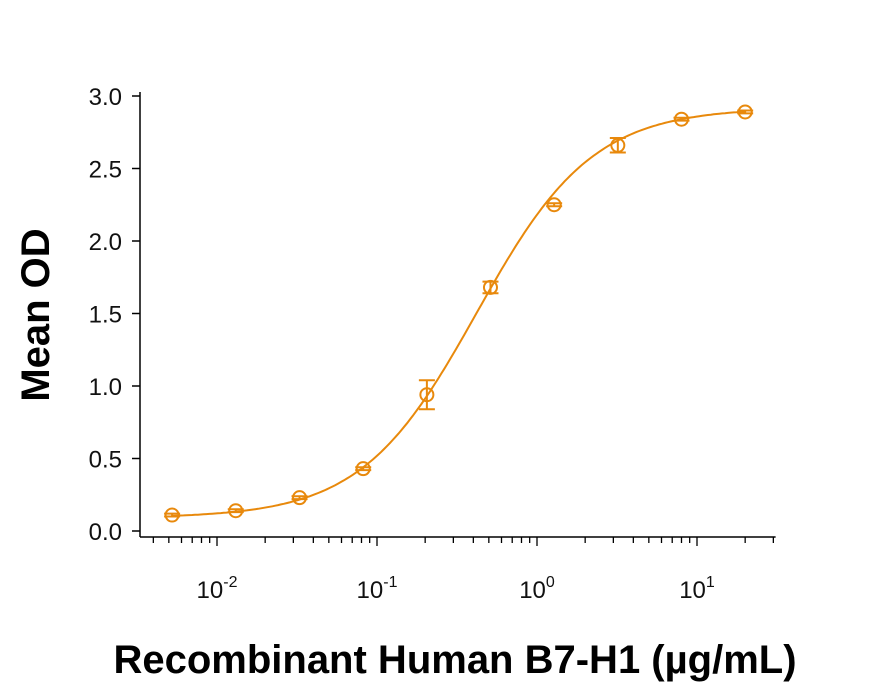 The height and width of the screenshot is (690, 886). I want to click on y-tick-label: 3.0, so click(105, 97).